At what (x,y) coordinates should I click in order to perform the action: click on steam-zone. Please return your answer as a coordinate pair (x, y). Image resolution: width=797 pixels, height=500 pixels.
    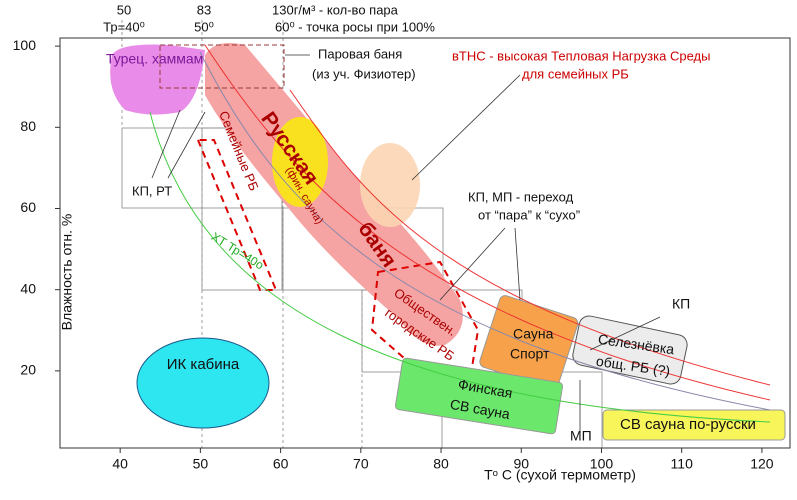
    Looking at the image, I should click on (222, 66).